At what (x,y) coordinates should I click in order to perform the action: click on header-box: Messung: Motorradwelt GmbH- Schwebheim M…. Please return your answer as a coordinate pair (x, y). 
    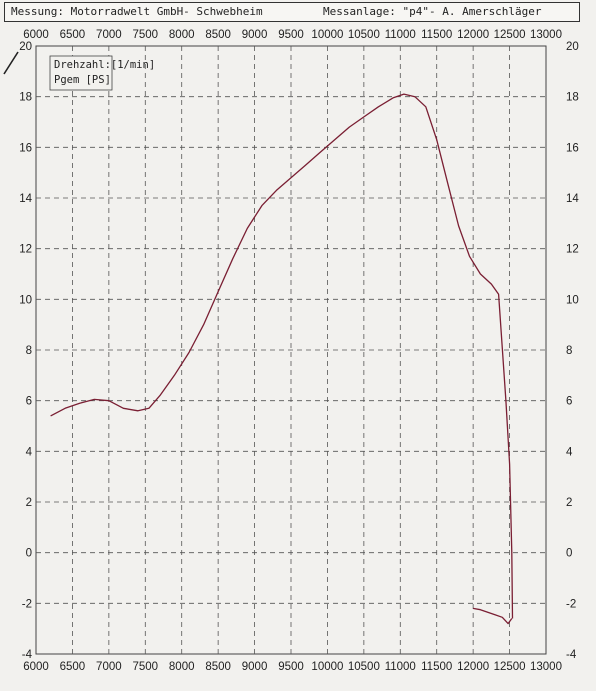
    Looking at the image, I should click on (292, 12).